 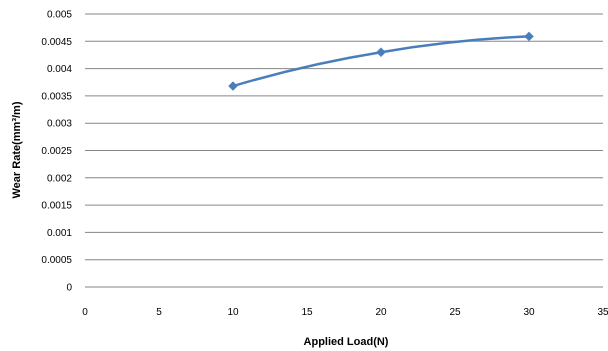 I want to click on y-tick-label: 0.004, so click(x=59, y=69).